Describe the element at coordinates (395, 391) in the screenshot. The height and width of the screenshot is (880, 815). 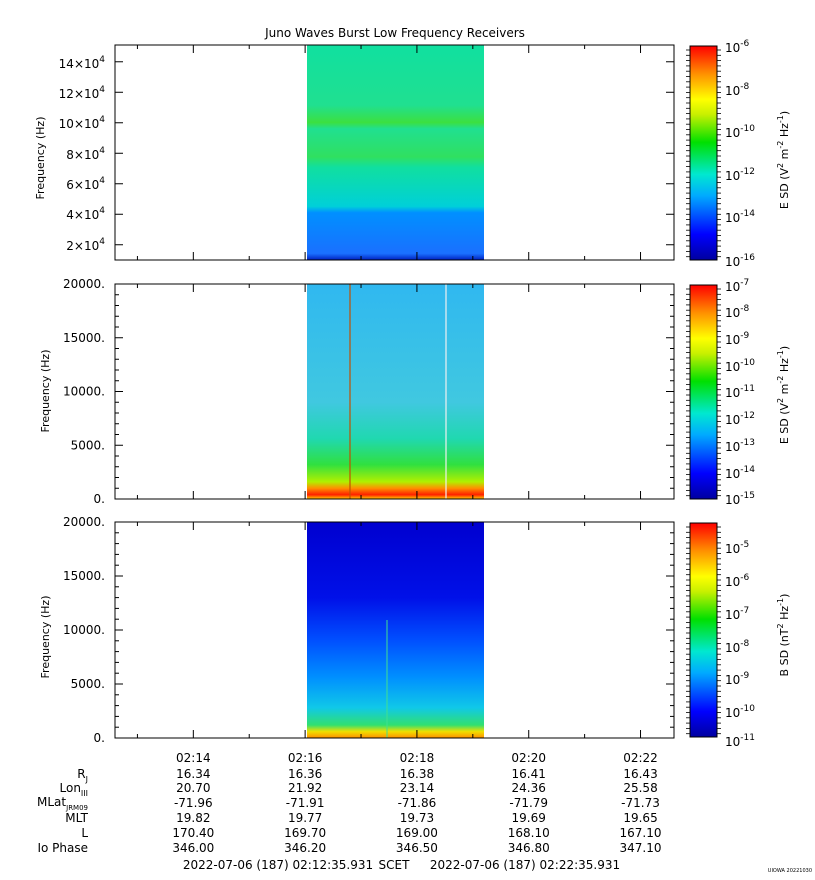
I see `panel-2-spectrogram` at that location.